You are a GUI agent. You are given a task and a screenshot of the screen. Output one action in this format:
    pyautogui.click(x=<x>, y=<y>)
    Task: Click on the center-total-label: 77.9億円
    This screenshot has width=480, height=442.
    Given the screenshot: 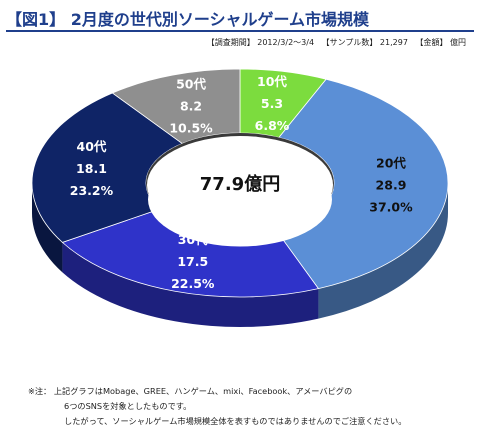 What is the action you would take?
    pyautogui.click(x=240, y=184)
    